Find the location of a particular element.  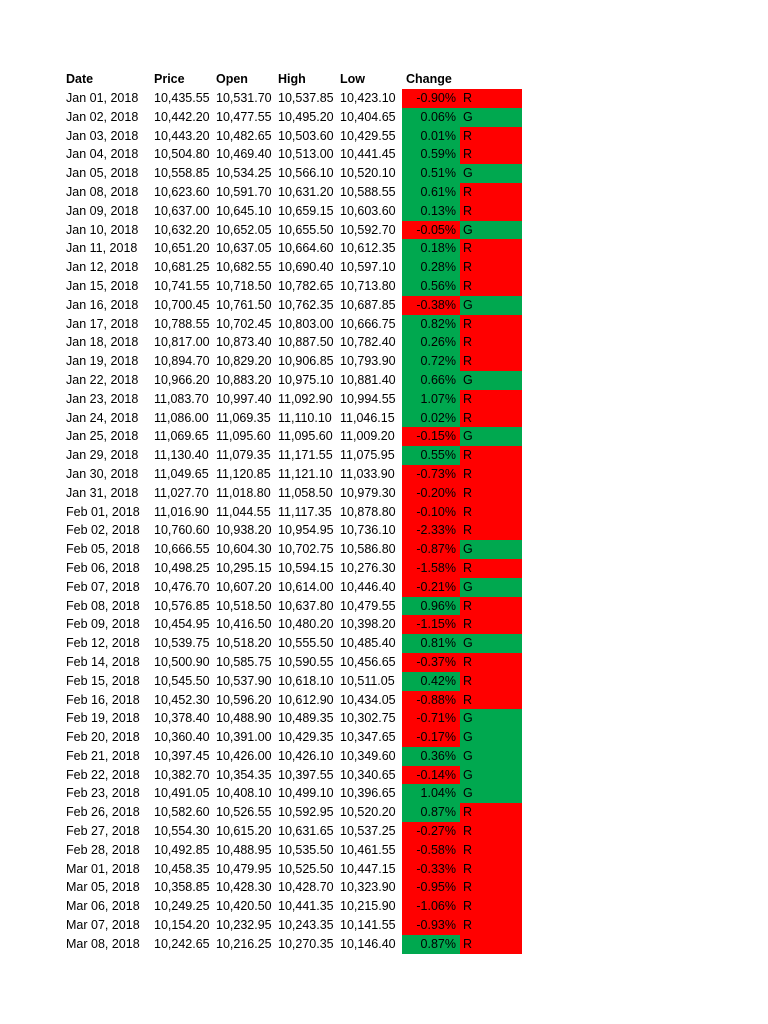

change-cell: 0.87% is located at coordinates (431, 813).